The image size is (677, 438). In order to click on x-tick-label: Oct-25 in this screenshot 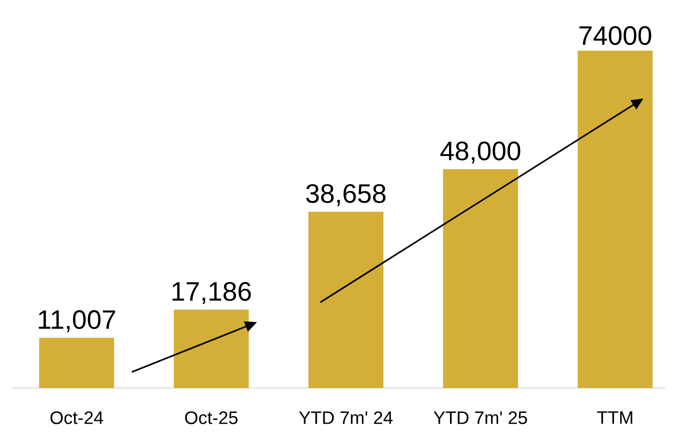, I will do `click(211, 417)`.